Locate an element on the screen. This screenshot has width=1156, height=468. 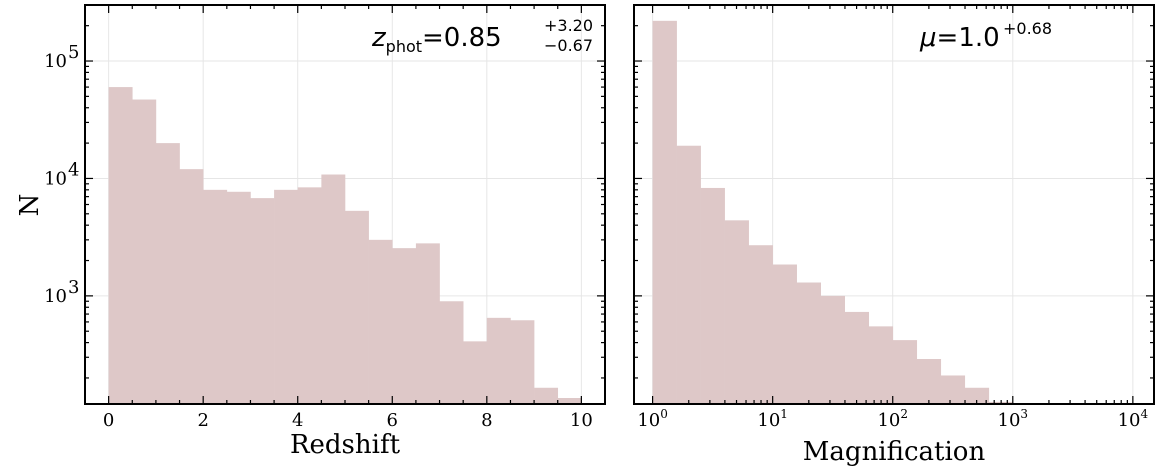
magnification-annotation: μ=1.0 +0.68 is located at coordinates (985, 36).